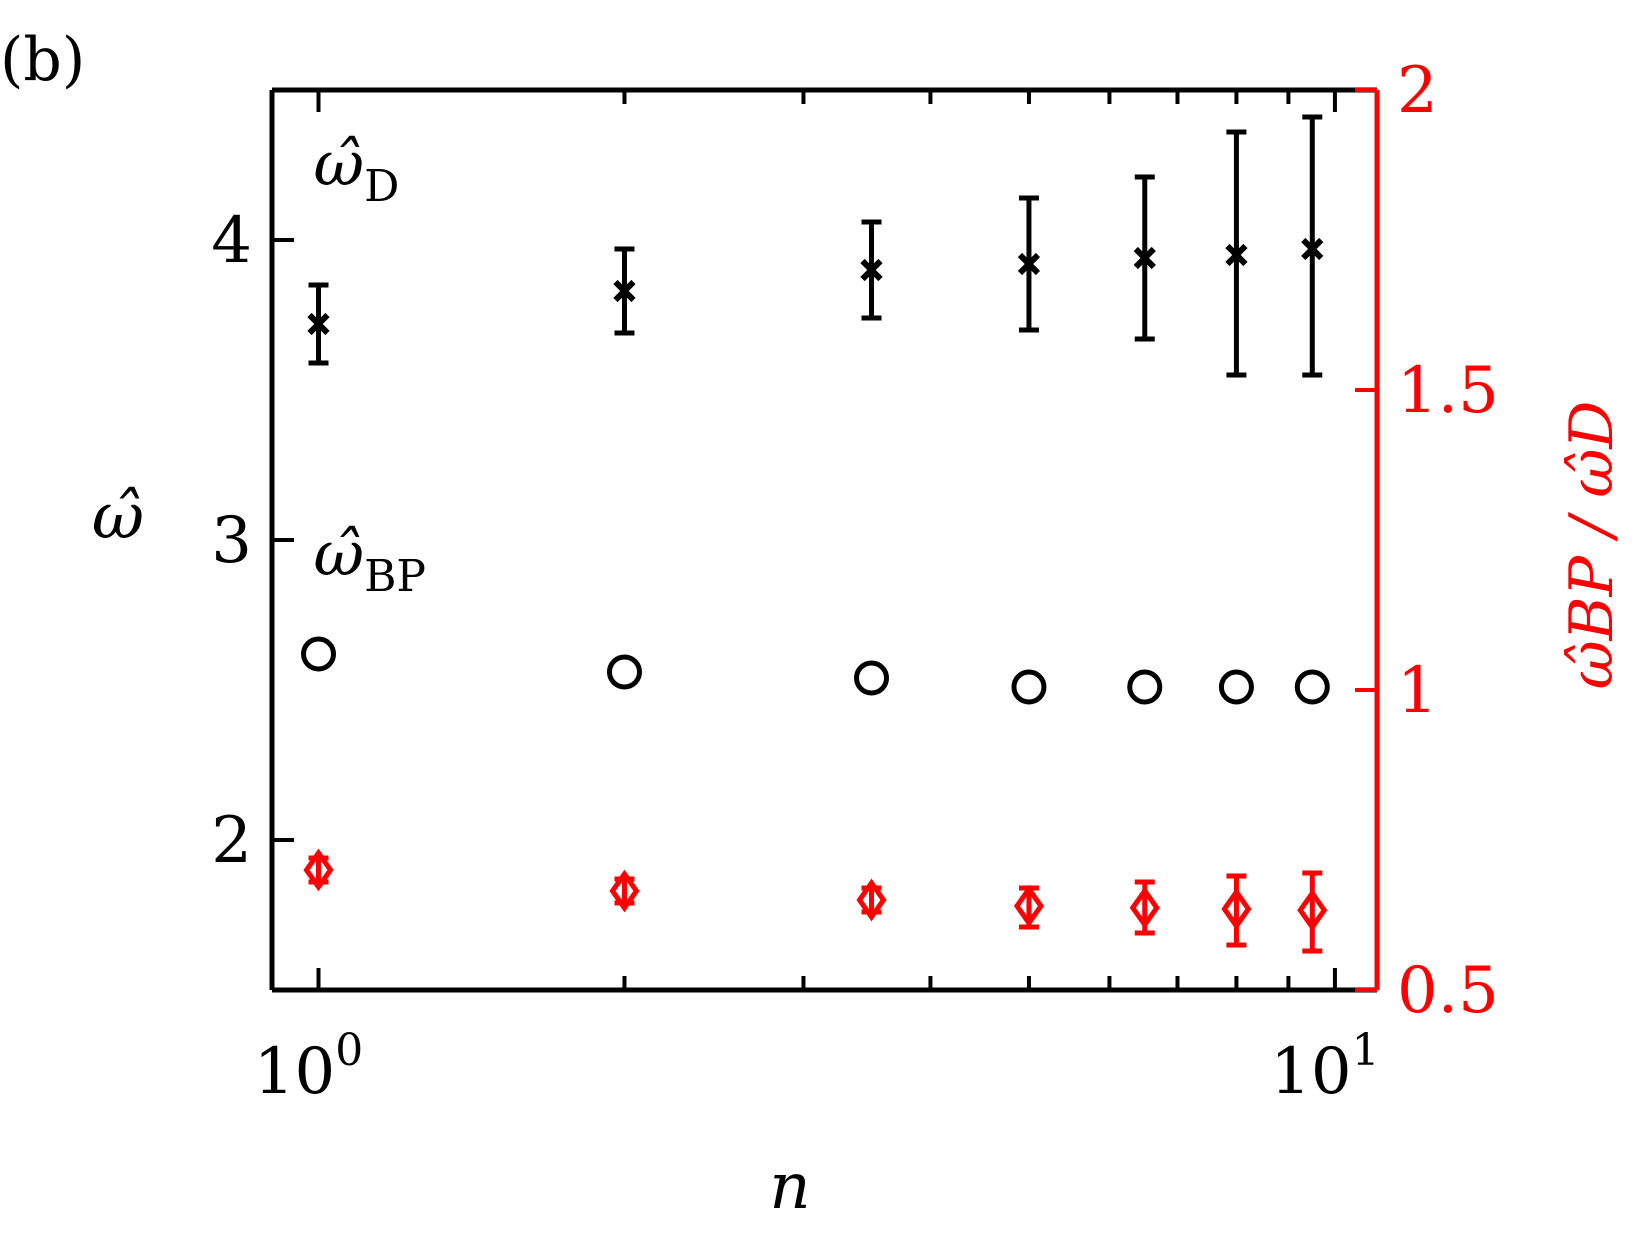 Image resolution: width=1644 pixels, height=1233 pixels. I want to click on left-y-axis: 2 3 4, so click(252, 541).